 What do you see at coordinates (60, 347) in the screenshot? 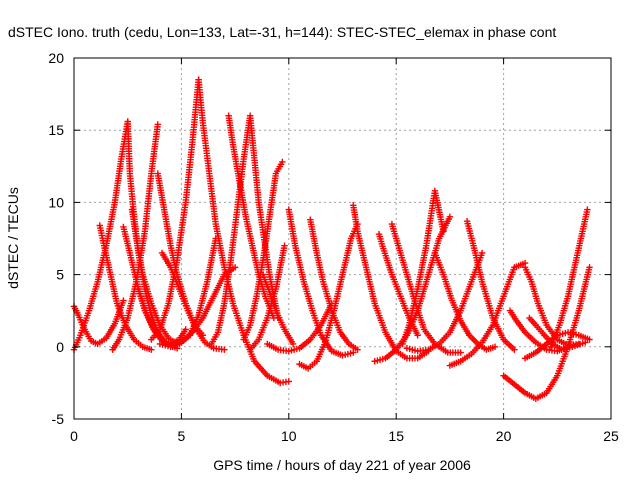
I see `y-tick-label: 0` at bounding box center [60, 347].